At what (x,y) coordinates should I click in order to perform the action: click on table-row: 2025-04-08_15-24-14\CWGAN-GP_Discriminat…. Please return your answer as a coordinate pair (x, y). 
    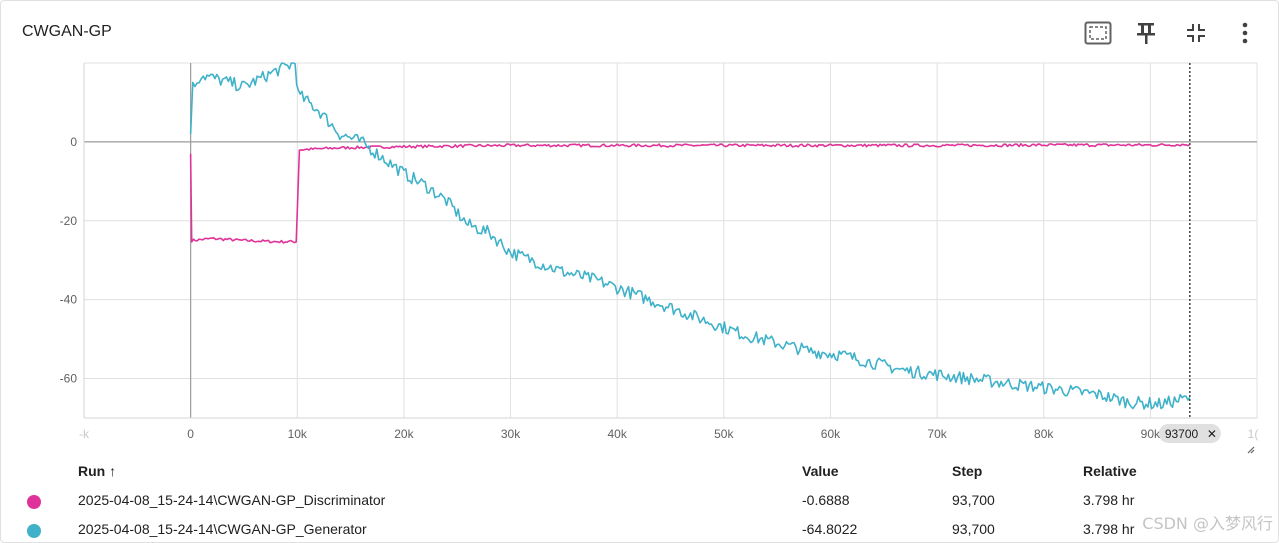
    Looking at the image, I should click on (640, 503).